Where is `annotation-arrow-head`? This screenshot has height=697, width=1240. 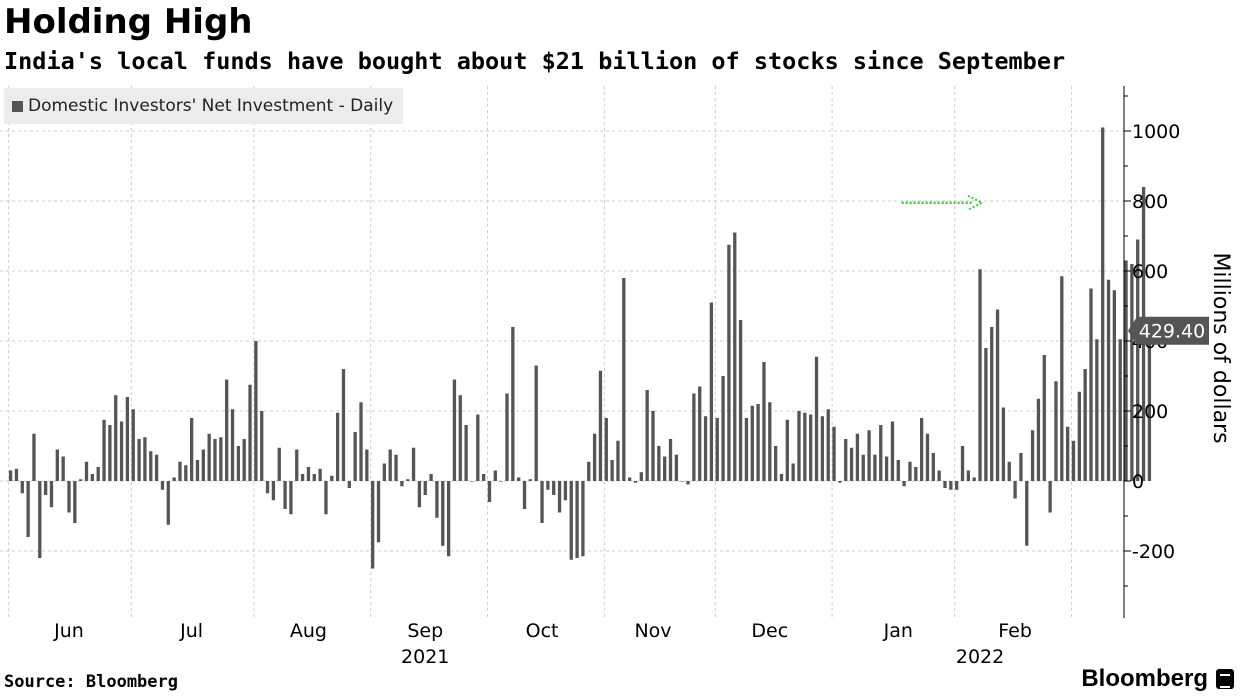 annotation-arrow-head is located at coordinates (976, 202).